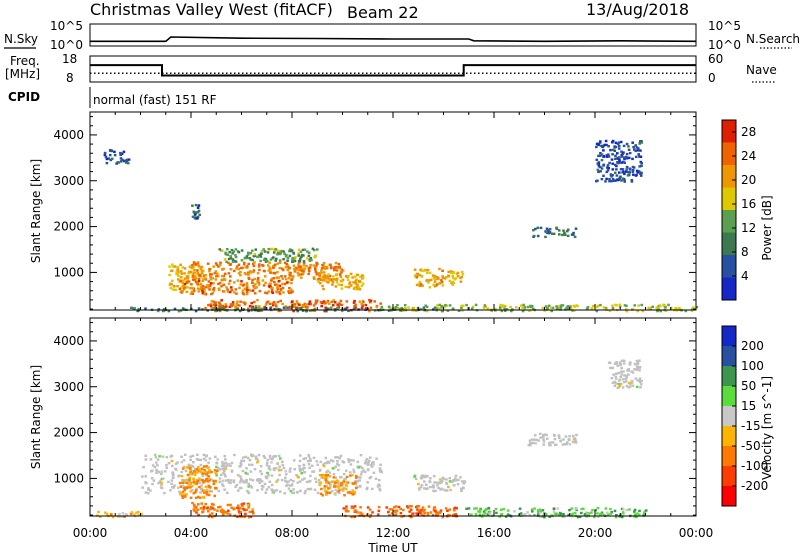  I want to click on y-axis-title: Slant Range [km], so click(36, 417).